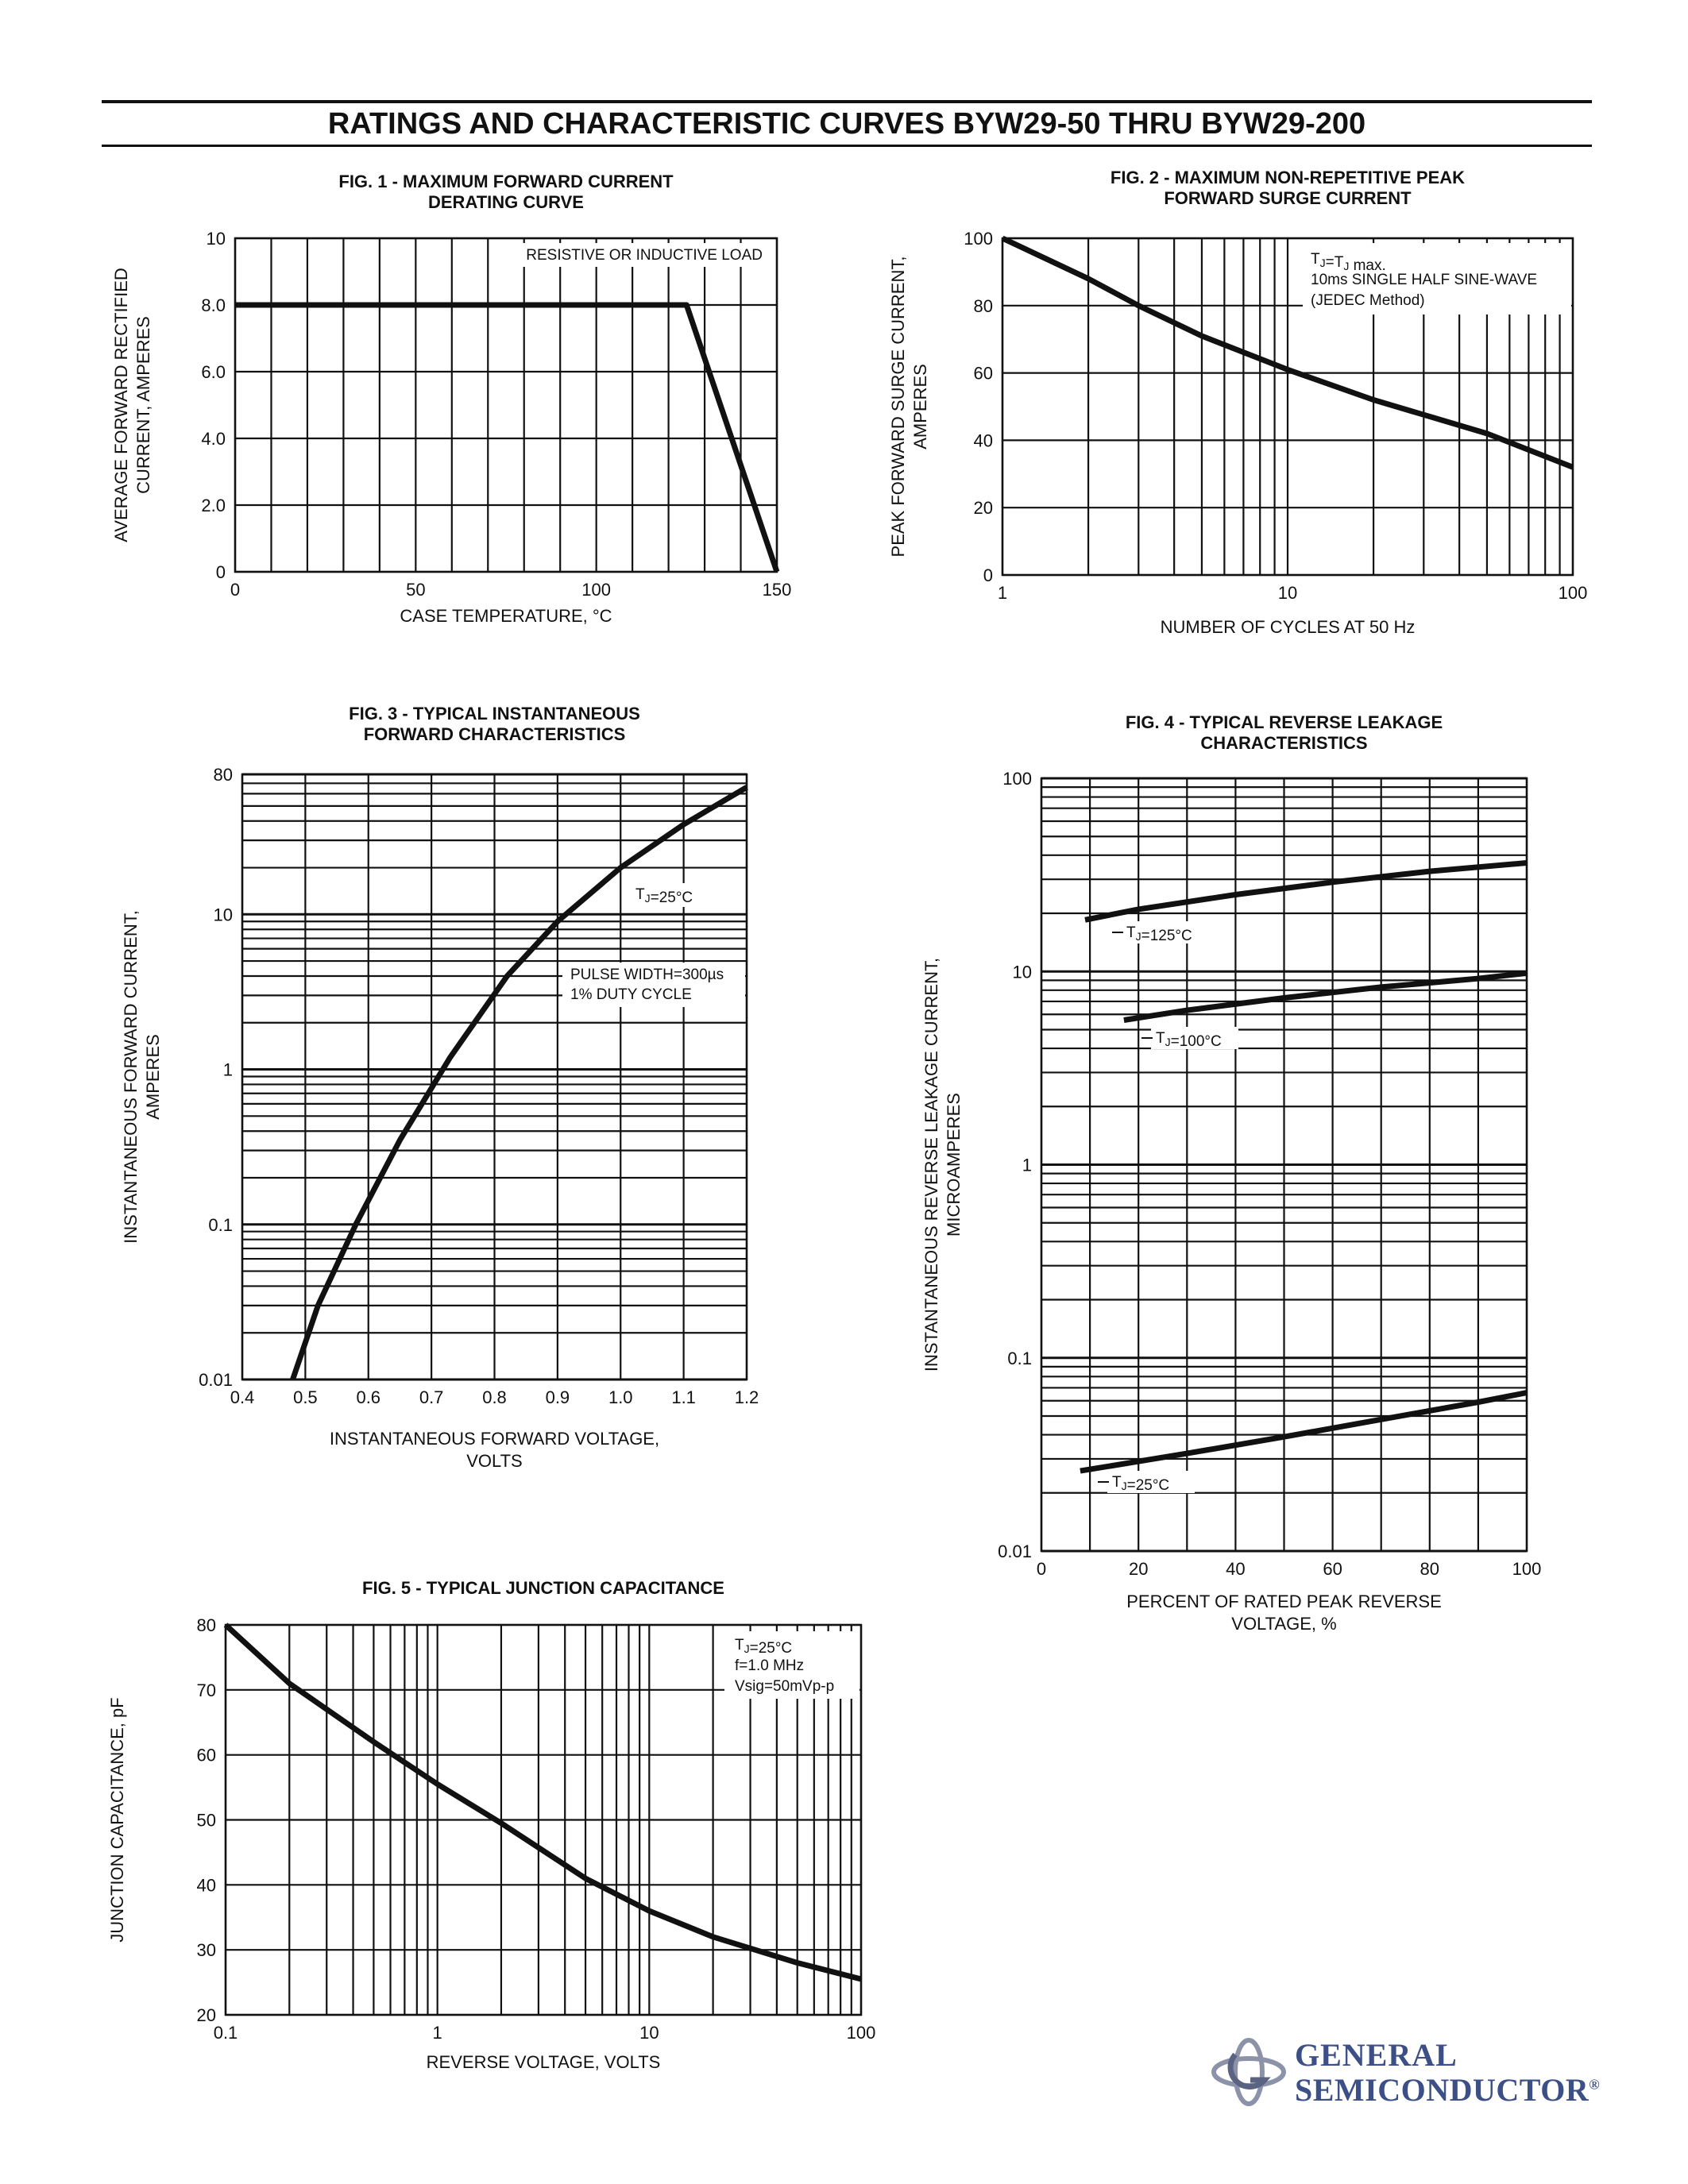 The height and width of the screenshot is (2184, 1688). Describe the element at coordinates (543, 1588) in the screenshot. I see `fig5-title: FIG. 5 - TYPICAL JUNCTION CAPACITANCE` at that location.